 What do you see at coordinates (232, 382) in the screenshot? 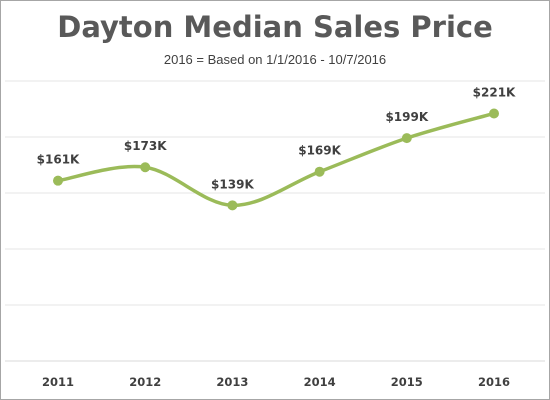
I see `x-tick-label: 2013` at bounding box center [232, 382].